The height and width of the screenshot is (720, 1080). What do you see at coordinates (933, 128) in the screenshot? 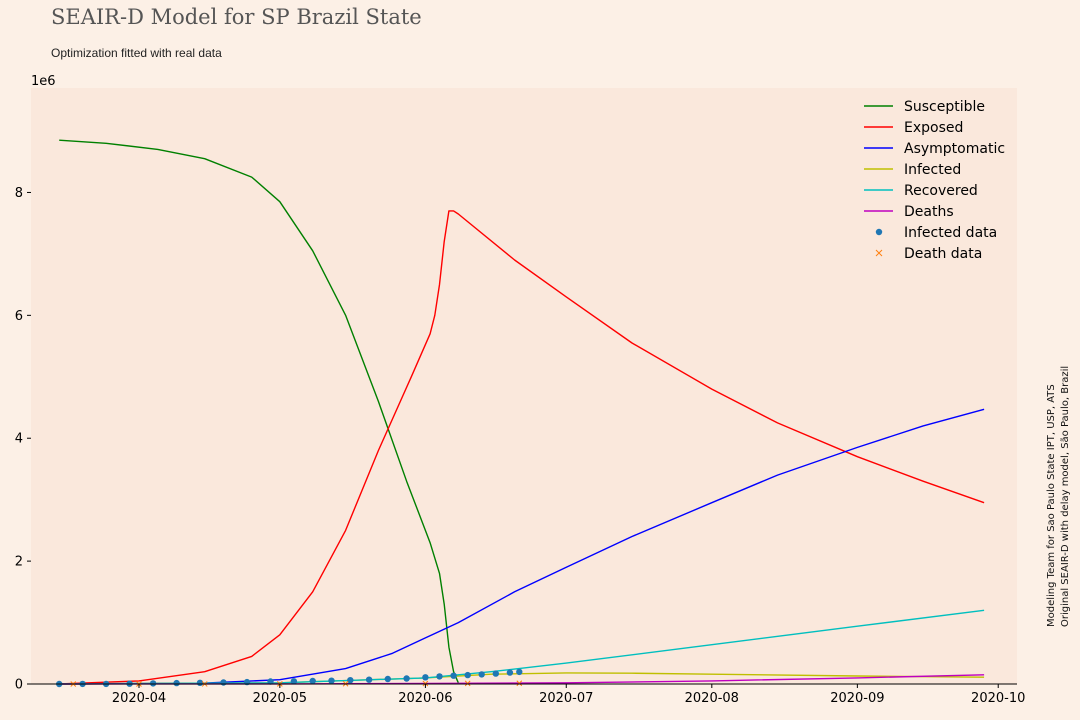
I see `legend-label: Exposed` at bounding box center [933, 128].